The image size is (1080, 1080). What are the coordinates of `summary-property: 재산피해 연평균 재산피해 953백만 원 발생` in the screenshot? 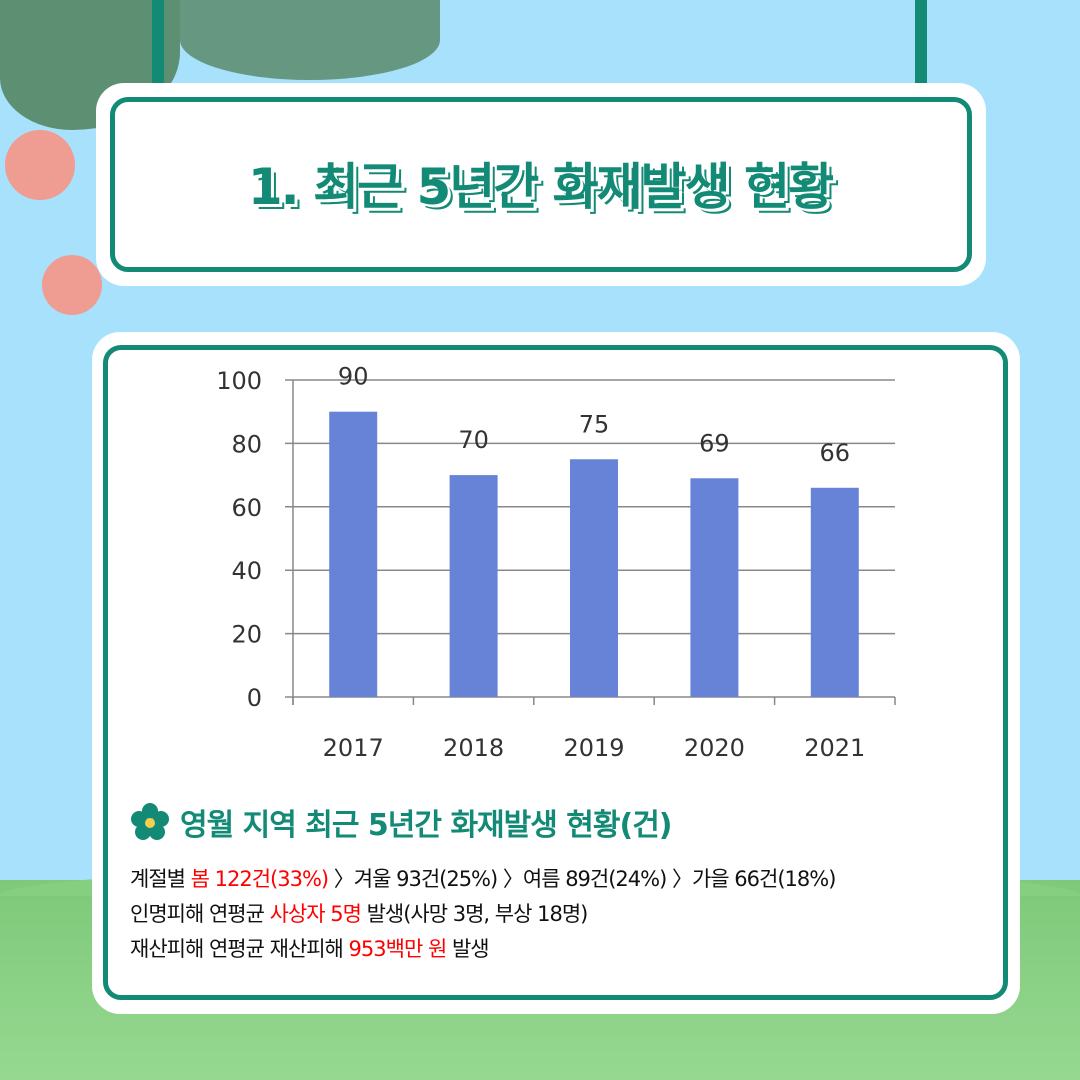 It's located at (560, 949).